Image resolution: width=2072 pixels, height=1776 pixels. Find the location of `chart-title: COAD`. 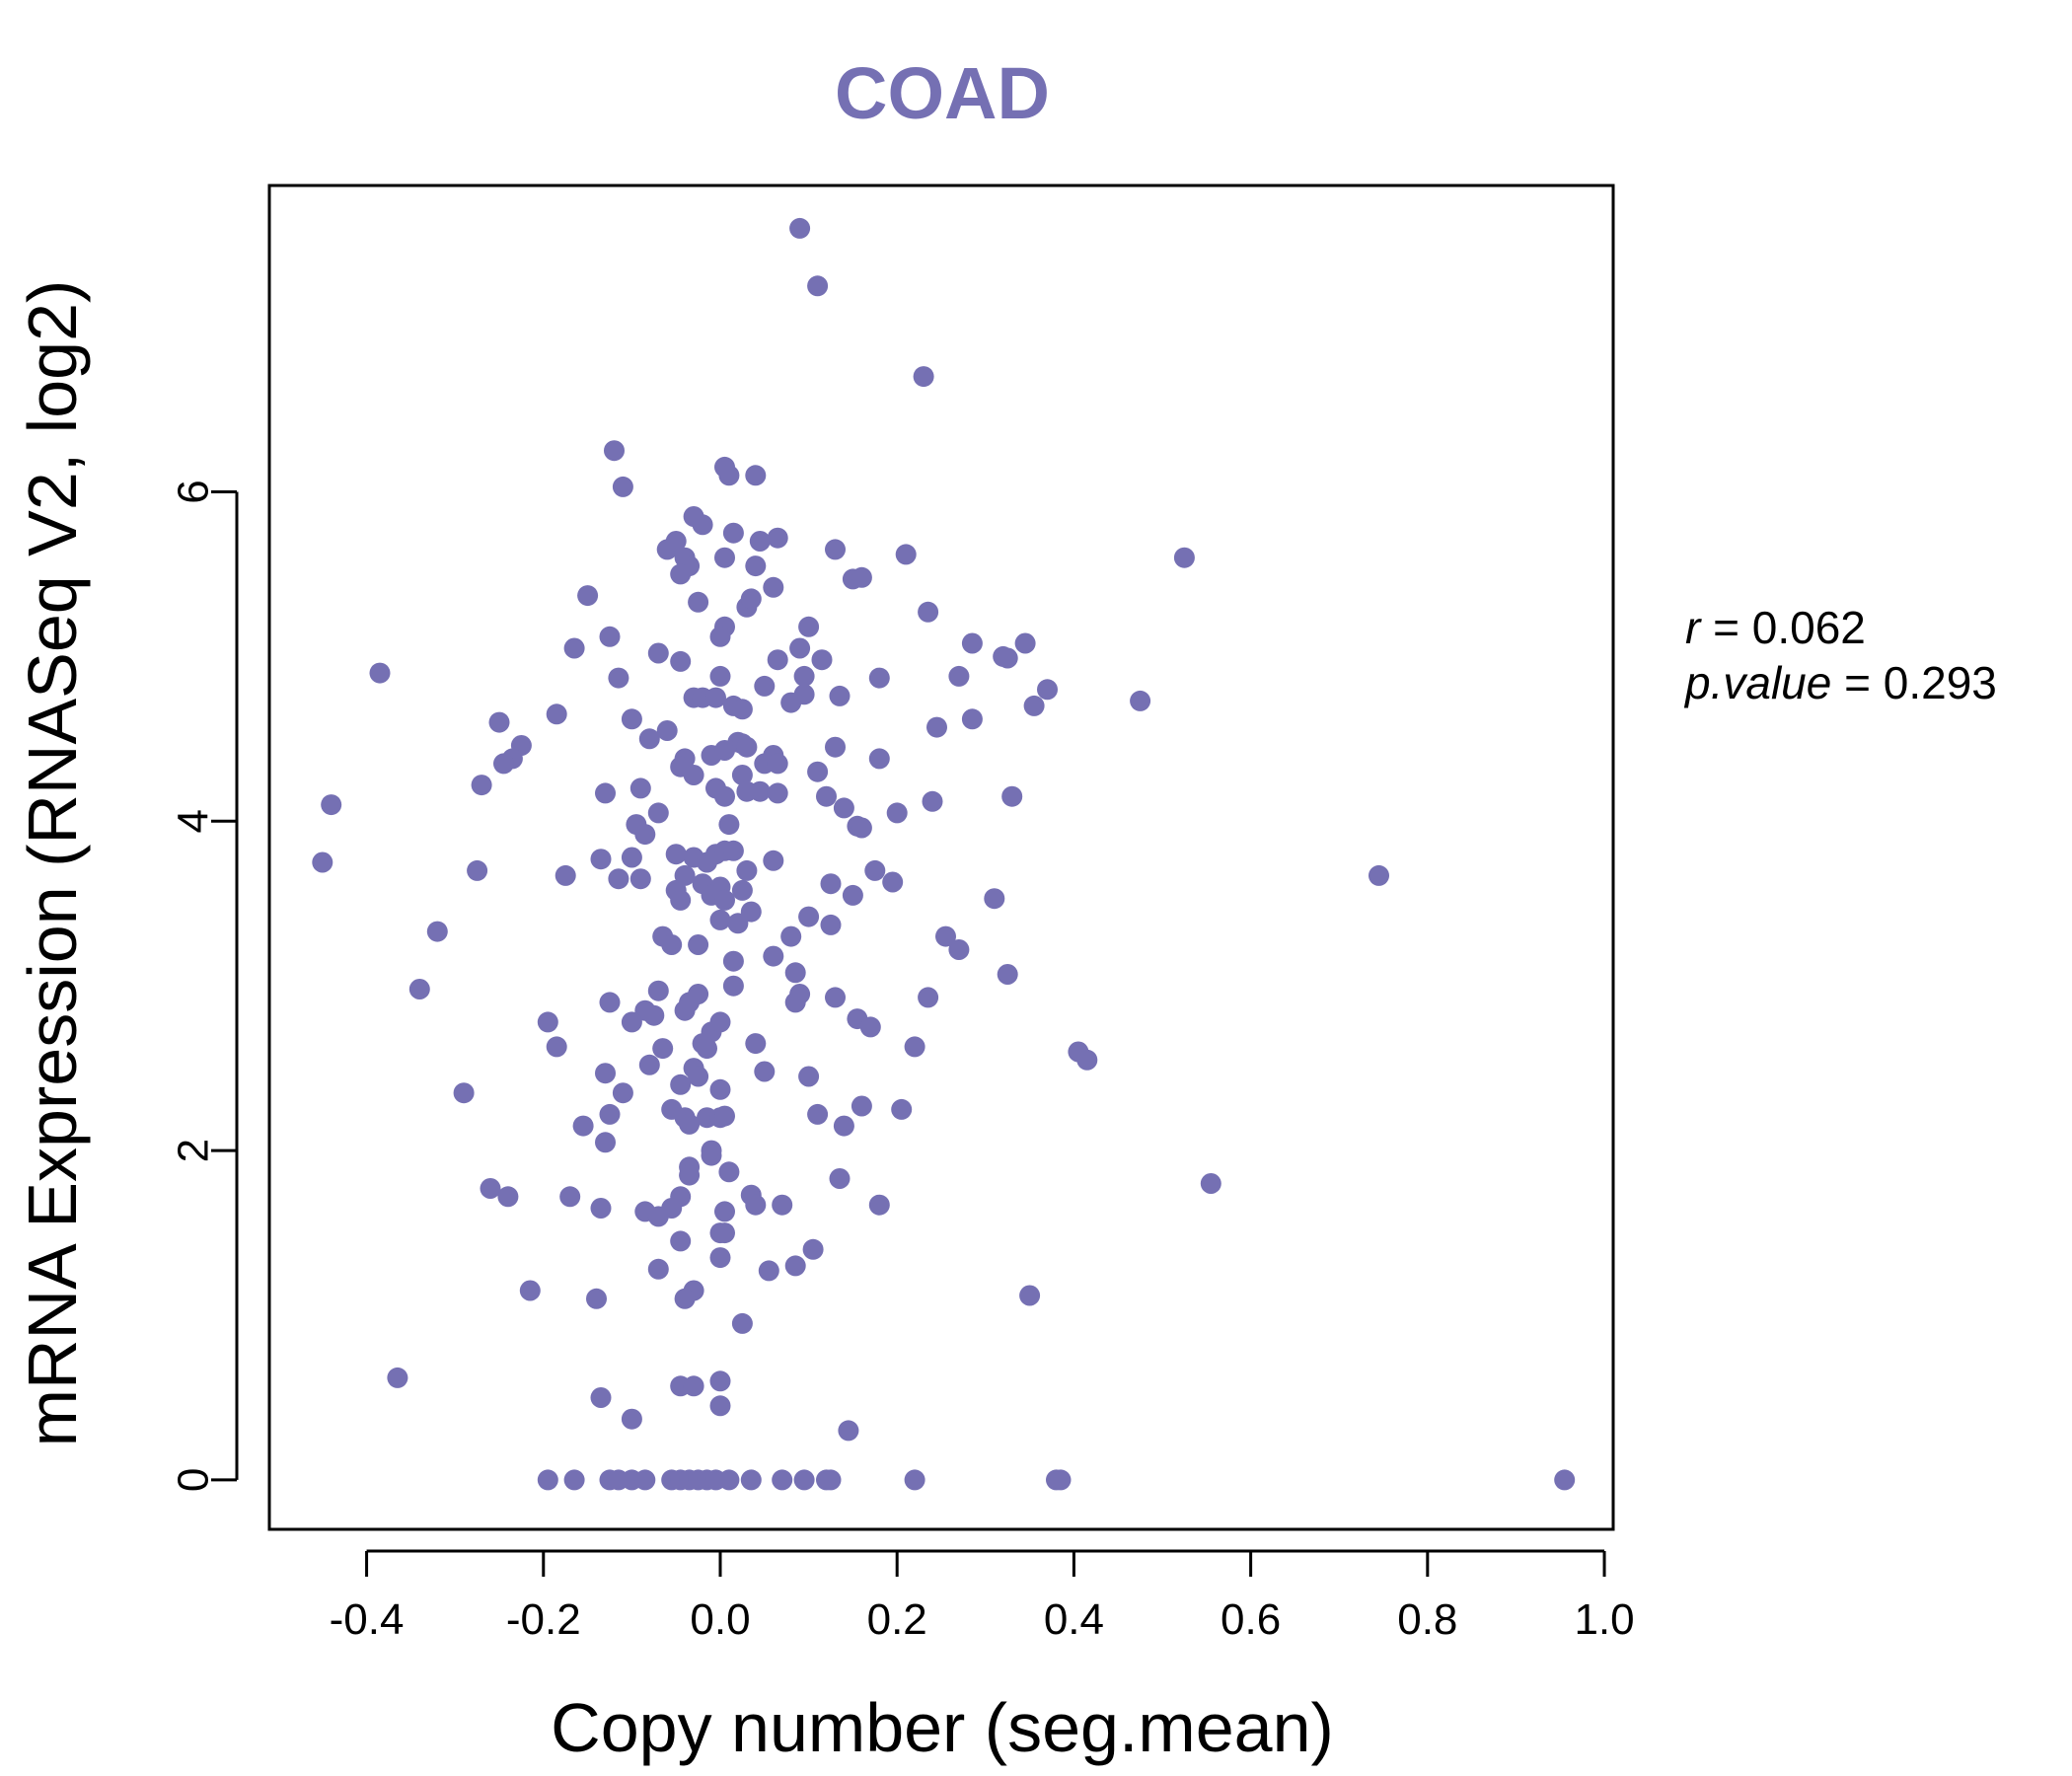

chart-title: COAD is located at coordinates (943, 93).